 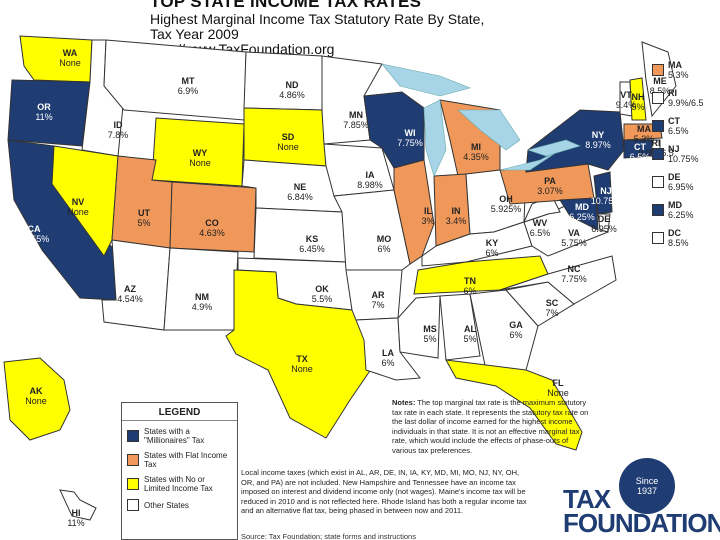 What do you see at coordinates (34, 239) in the screenshot?
I see `state-rate-ca: 10.55%` at bounding box center [34, 239].